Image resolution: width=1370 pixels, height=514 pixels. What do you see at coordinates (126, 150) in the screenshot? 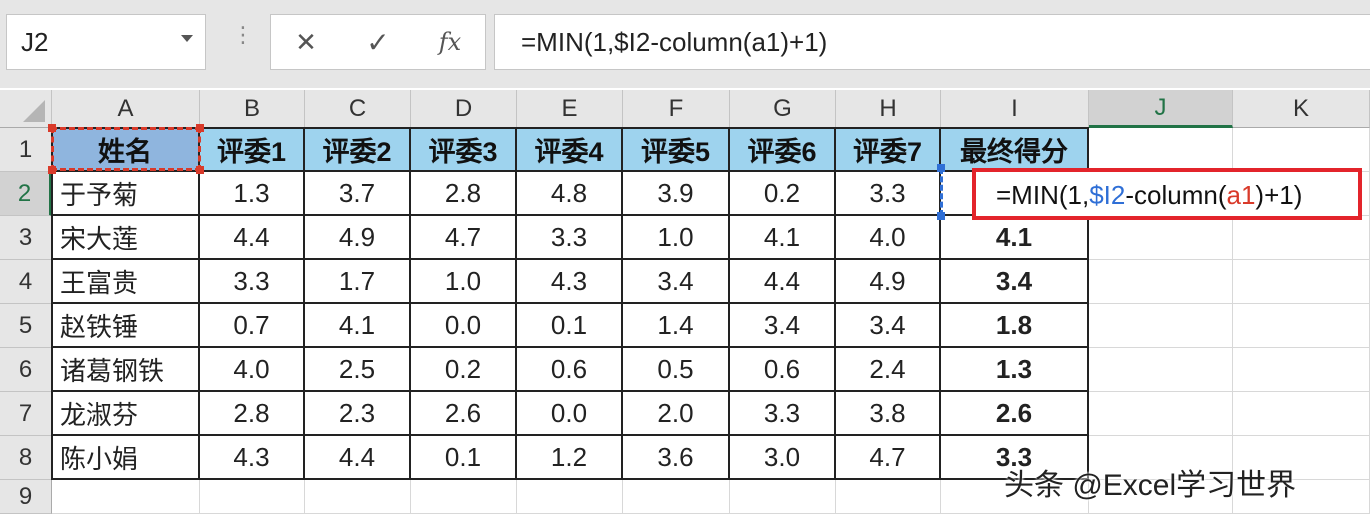
I see `header-cell: 姓名` at bounding box center [126, 150].